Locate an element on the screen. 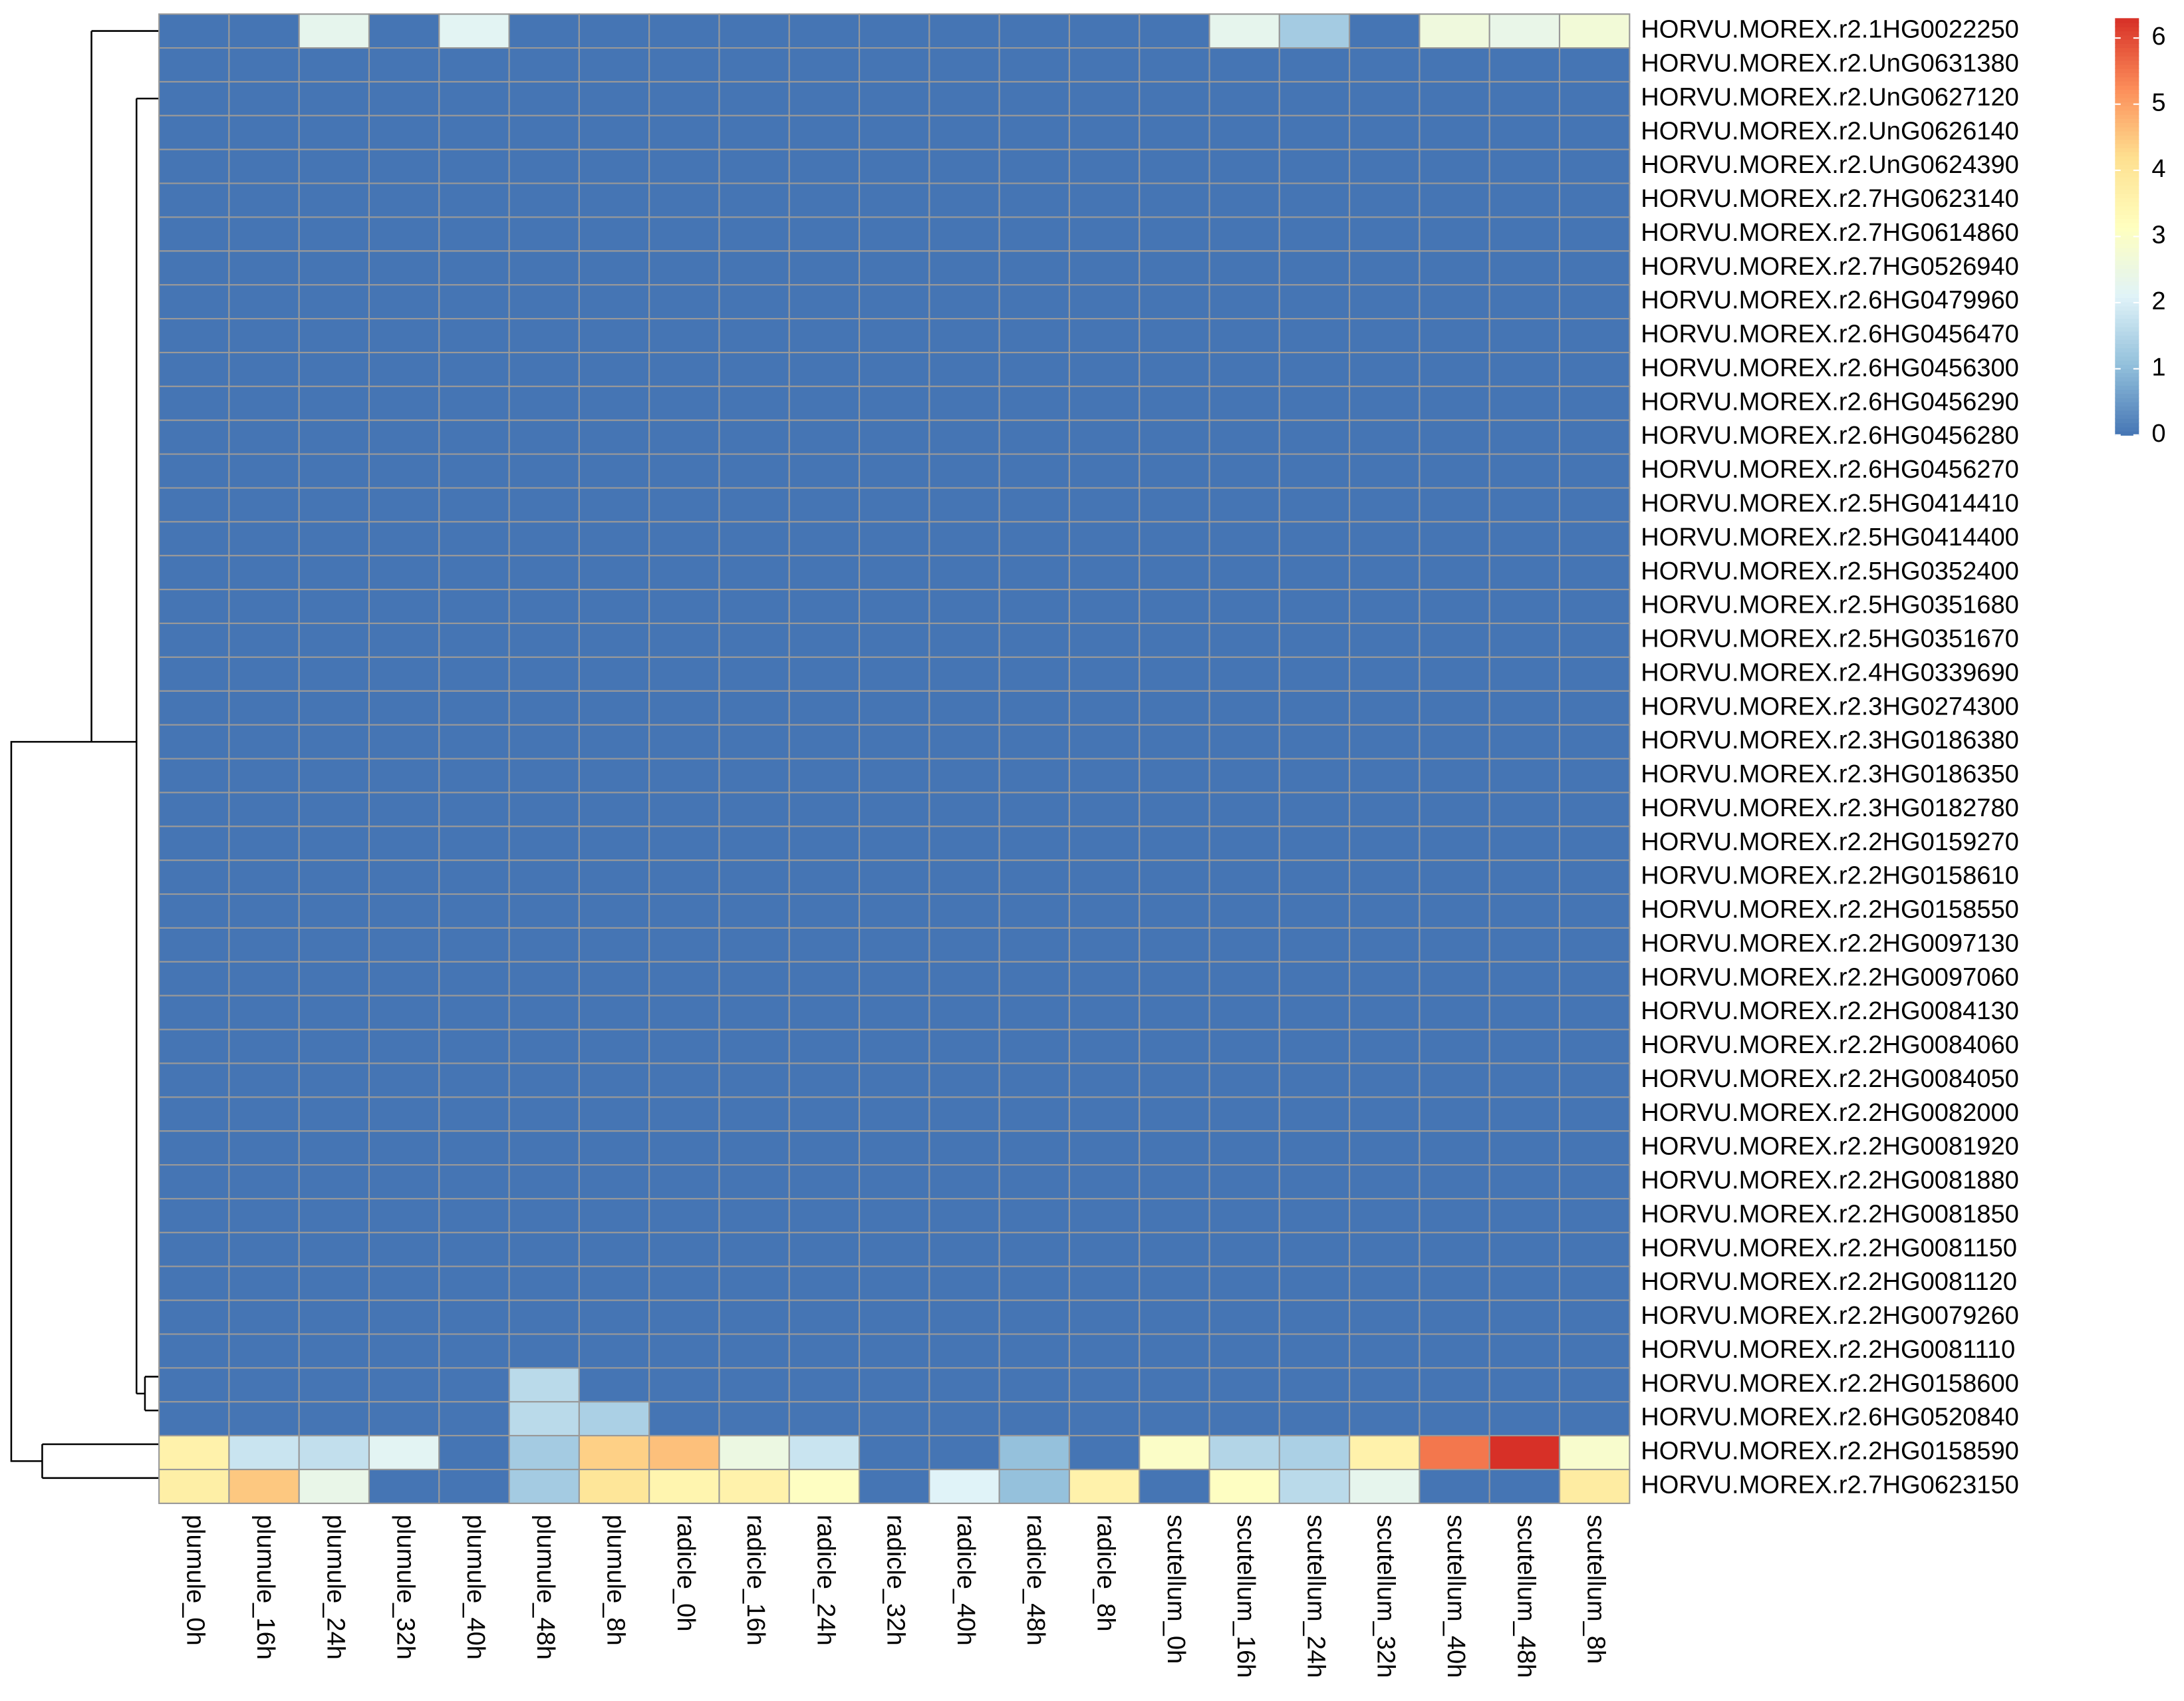 Image resolution: width=2184 pixels, height=1701 pixels. column-label: radicle_48h is located at coordinates (1035, 1580).